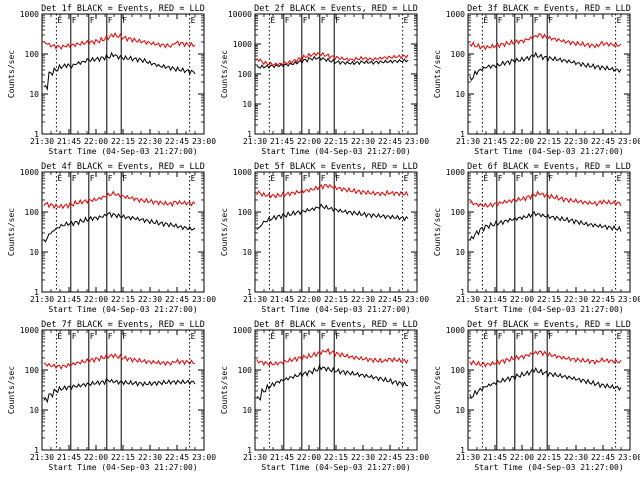 This screenshot has height=480, width=640. Describe the element at coordinates (336, 9) in the screenshot. I see `panel-title: Det 2f BLACK = Events, RED = LLD` at that location.